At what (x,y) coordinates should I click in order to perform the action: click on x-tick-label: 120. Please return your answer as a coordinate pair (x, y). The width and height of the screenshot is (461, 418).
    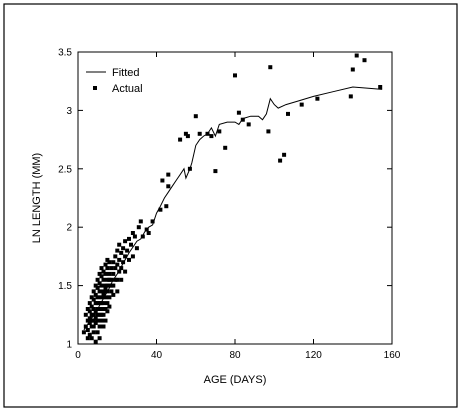
    Looking at the image, I should click on (313, 355).